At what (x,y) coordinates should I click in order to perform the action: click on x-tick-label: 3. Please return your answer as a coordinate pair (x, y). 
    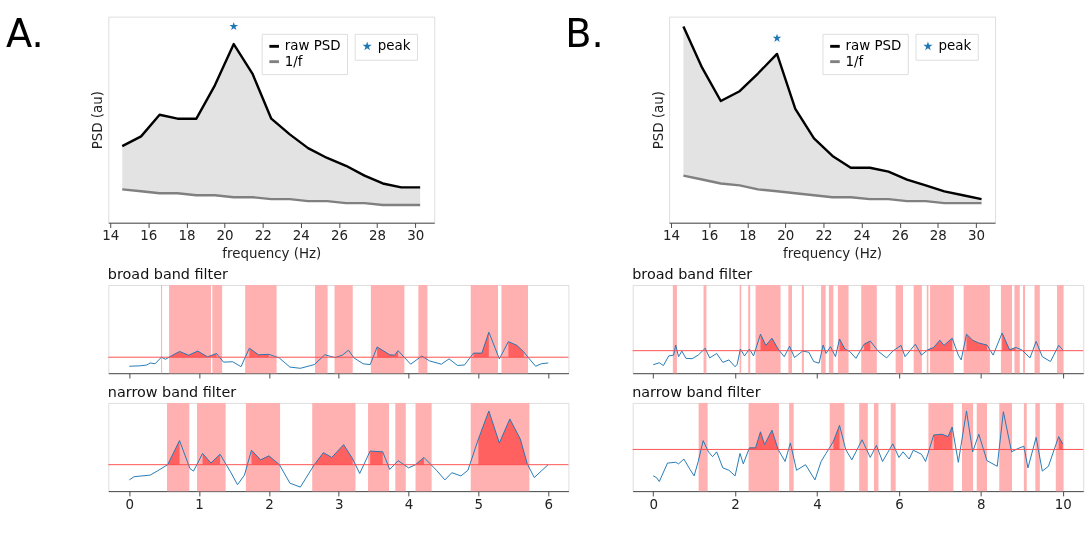
    Looking at the image, I should click on (339, 504).